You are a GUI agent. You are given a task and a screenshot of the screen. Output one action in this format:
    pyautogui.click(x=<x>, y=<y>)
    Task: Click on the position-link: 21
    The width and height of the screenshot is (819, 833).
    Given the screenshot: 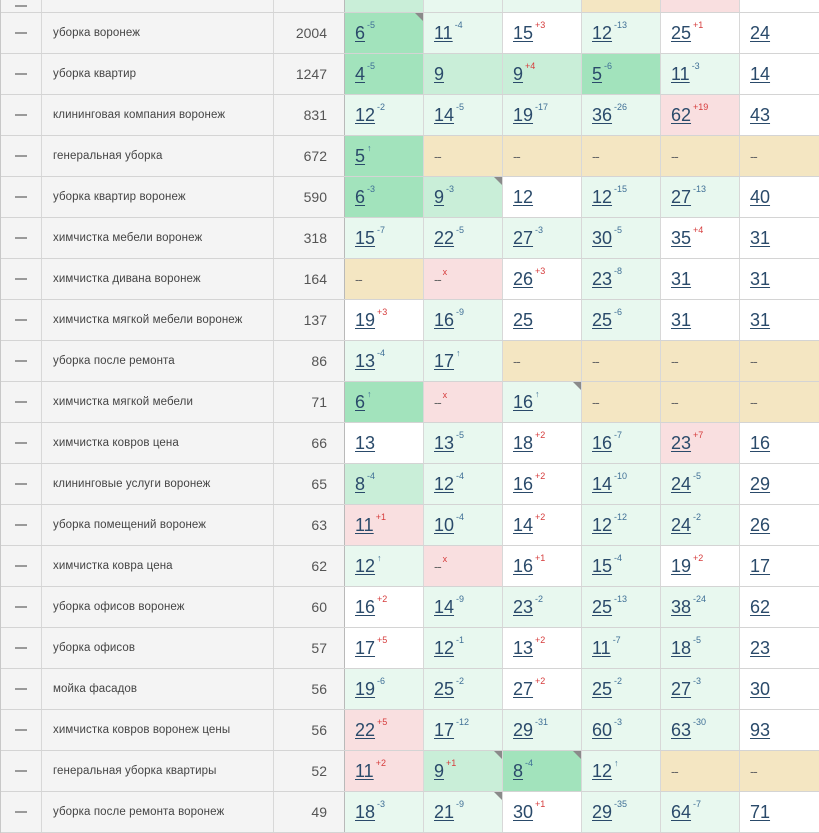 What is the action you would take?
    pyautogui.click(x=444, y=811)
    